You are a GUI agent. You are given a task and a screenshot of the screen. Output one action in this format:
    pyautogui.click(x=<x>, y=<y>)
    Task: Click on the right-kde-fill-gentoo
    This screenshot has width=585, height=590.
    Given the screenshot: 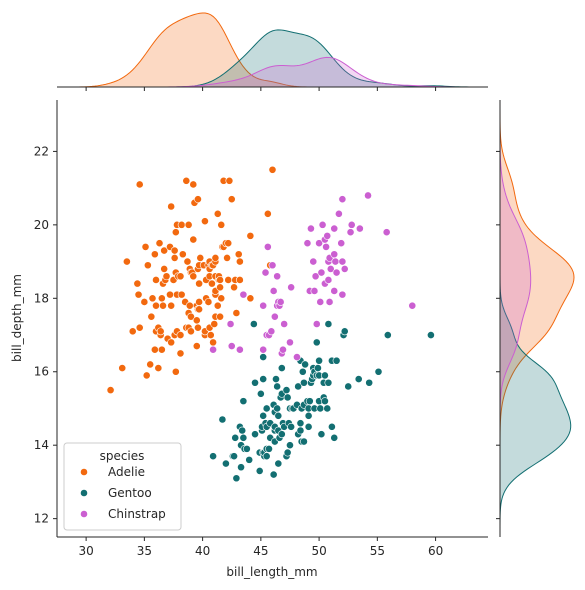 What is the action you would take?
    pyautogui.click(x=535, y=318)
    